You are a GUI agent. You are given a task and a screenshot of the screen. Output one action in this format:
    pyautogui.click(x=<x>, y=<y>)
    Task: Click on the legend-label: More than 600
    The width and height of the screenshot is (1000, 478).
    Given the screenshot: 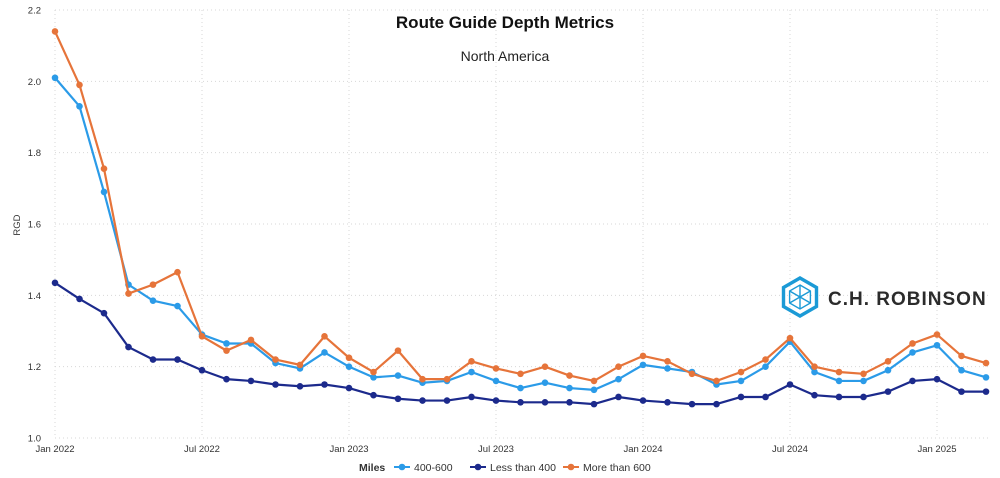 What is the action you would take?
    pyautogui.click(x=617, y=468)
    